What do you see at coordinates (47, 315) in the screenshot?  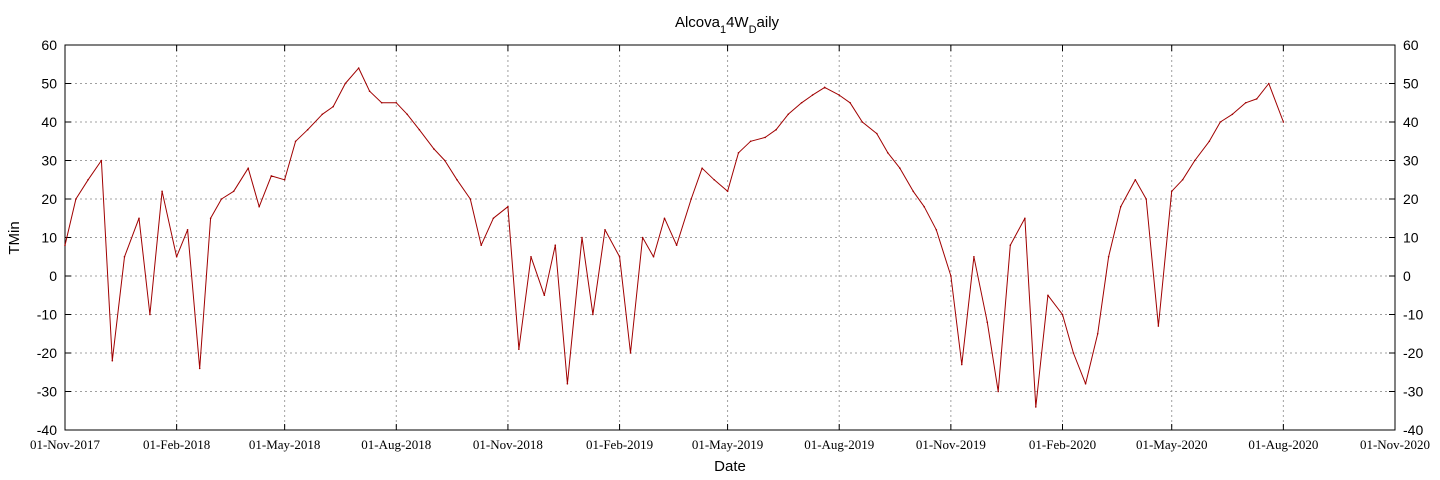 I see `y-tick-label-left: -10` at bounding box center [47, 315].